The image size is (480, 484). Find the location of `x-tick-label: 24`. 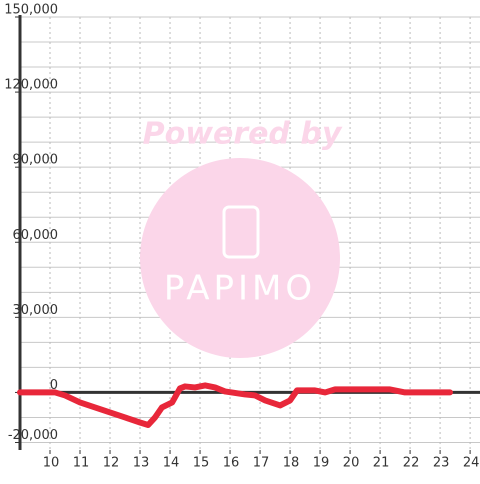

x-tick-label: 24 is located at coordinates (471, 463).